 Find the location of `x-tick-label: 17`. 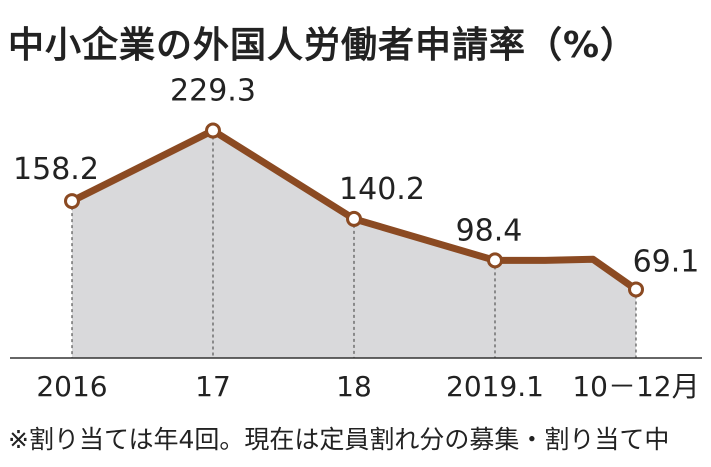

x-tick-label: 17 is located at coordinates (213, 386).